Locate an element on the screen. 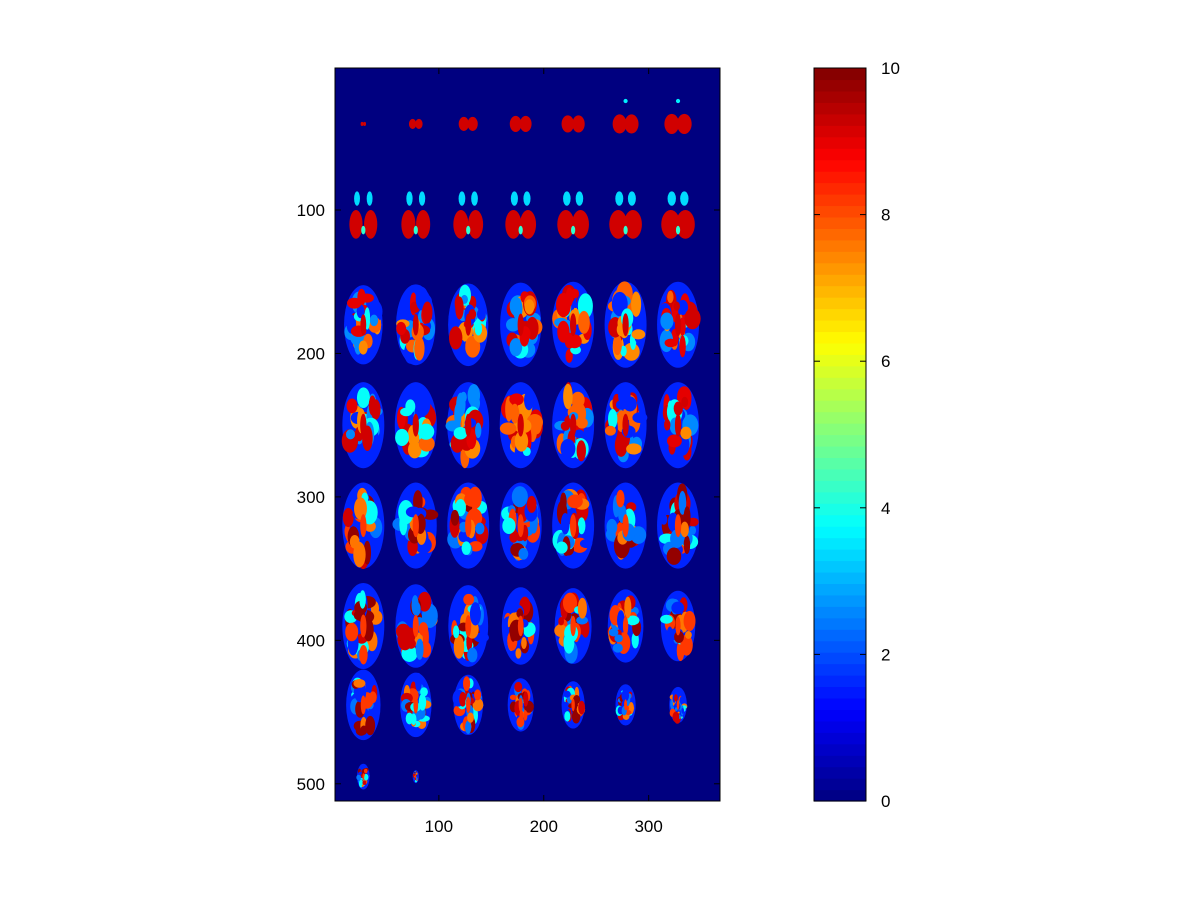 Image resolution: width=1200 pixels, height=900 pixels. colorbar-ticks: 0 2 4 6 8 10 is located at coordinates (857, 435).